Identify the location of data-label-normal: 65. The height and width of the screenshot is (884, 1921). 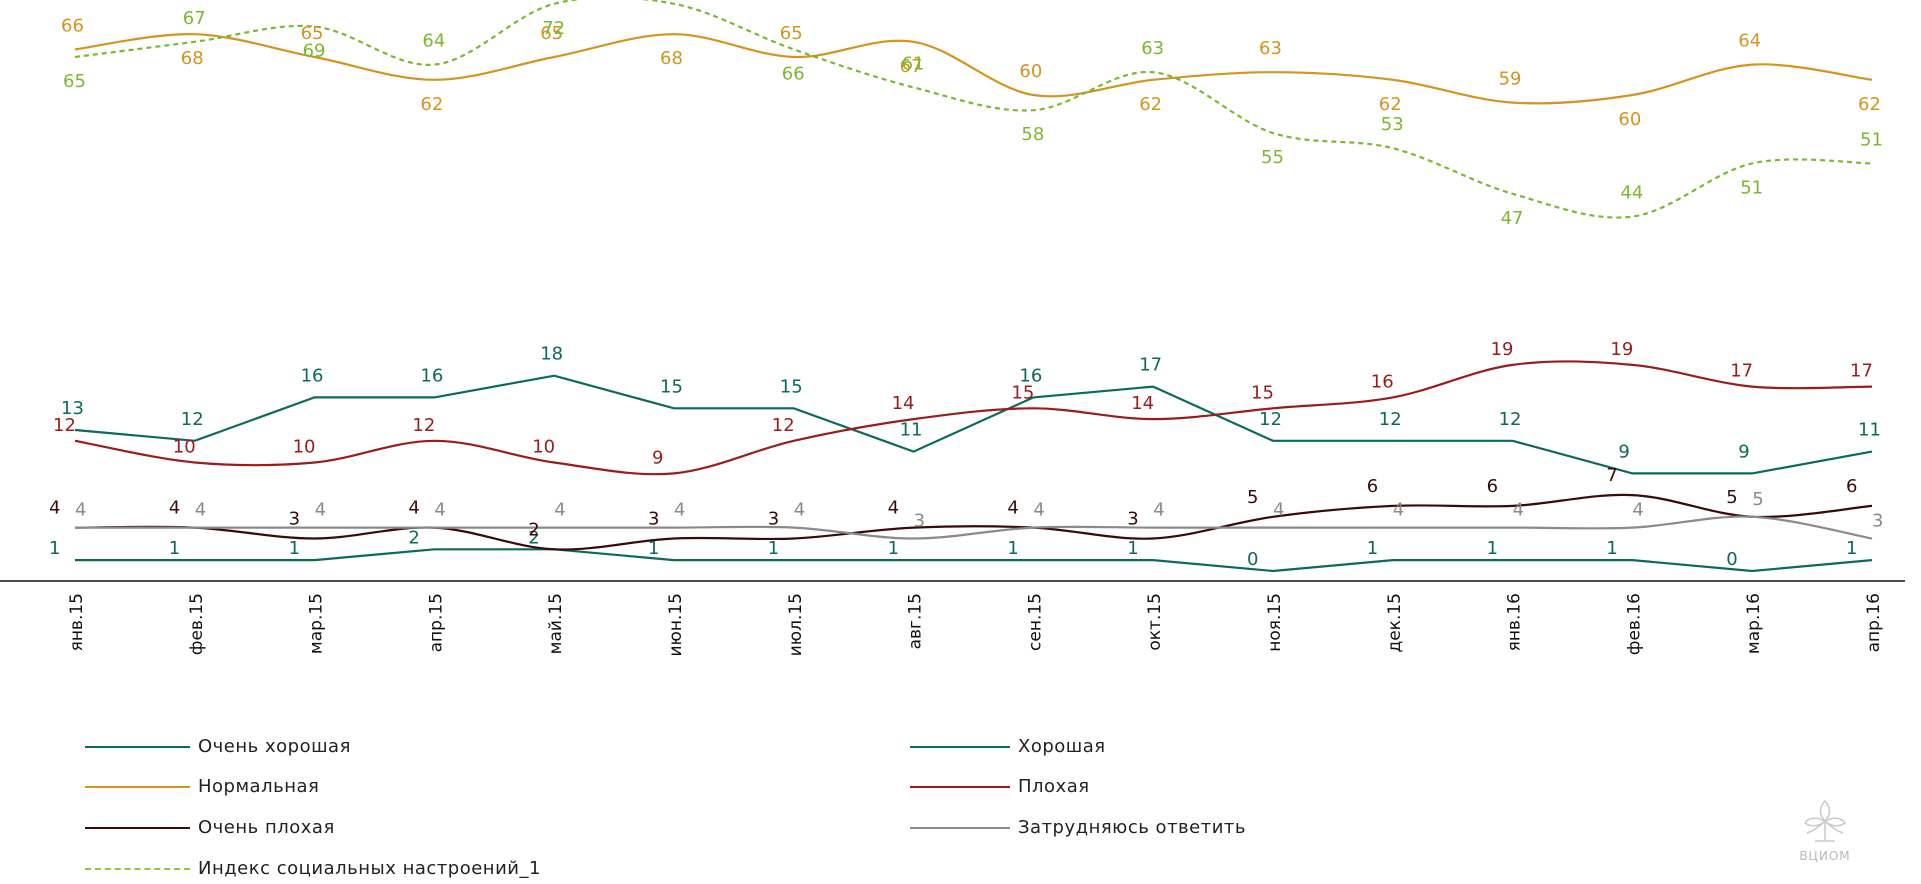
(312, 33).